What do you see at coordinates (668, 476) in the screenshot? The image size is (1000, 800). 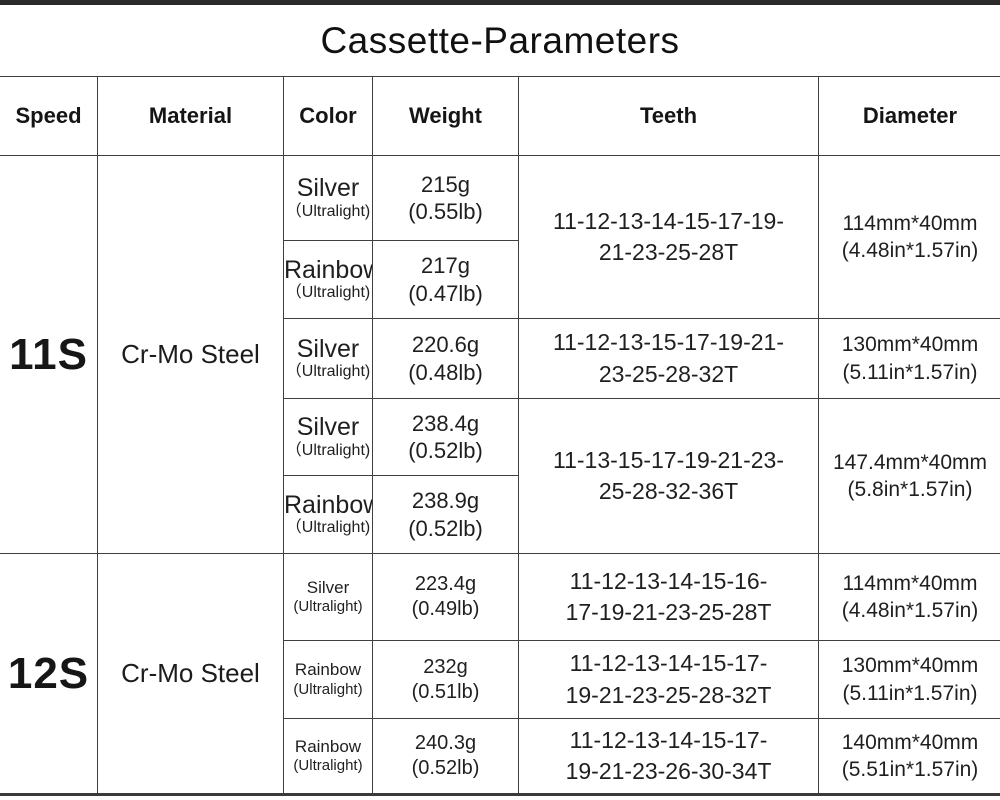 I see `teeth-cell: 11-13-15-17-19-21-23- 25-28-32-36T` at bounding box center [668, 476].